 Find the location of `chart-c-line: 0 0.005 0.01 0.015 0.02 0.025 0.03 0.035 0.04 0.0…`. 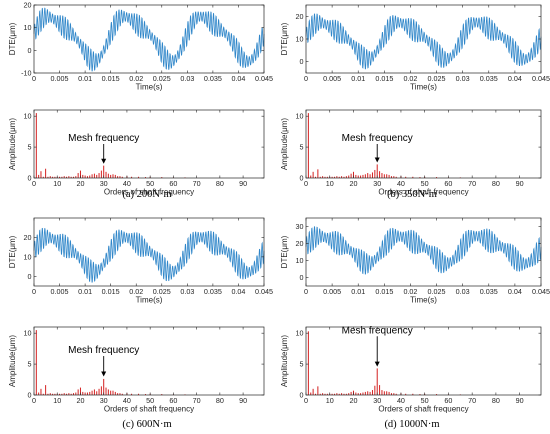

chart-c-line: 0 0.005 0.01 0.015 0.02 0.025 0.03 0.035 0.04 0.0… is located at coordinates (140, 261).